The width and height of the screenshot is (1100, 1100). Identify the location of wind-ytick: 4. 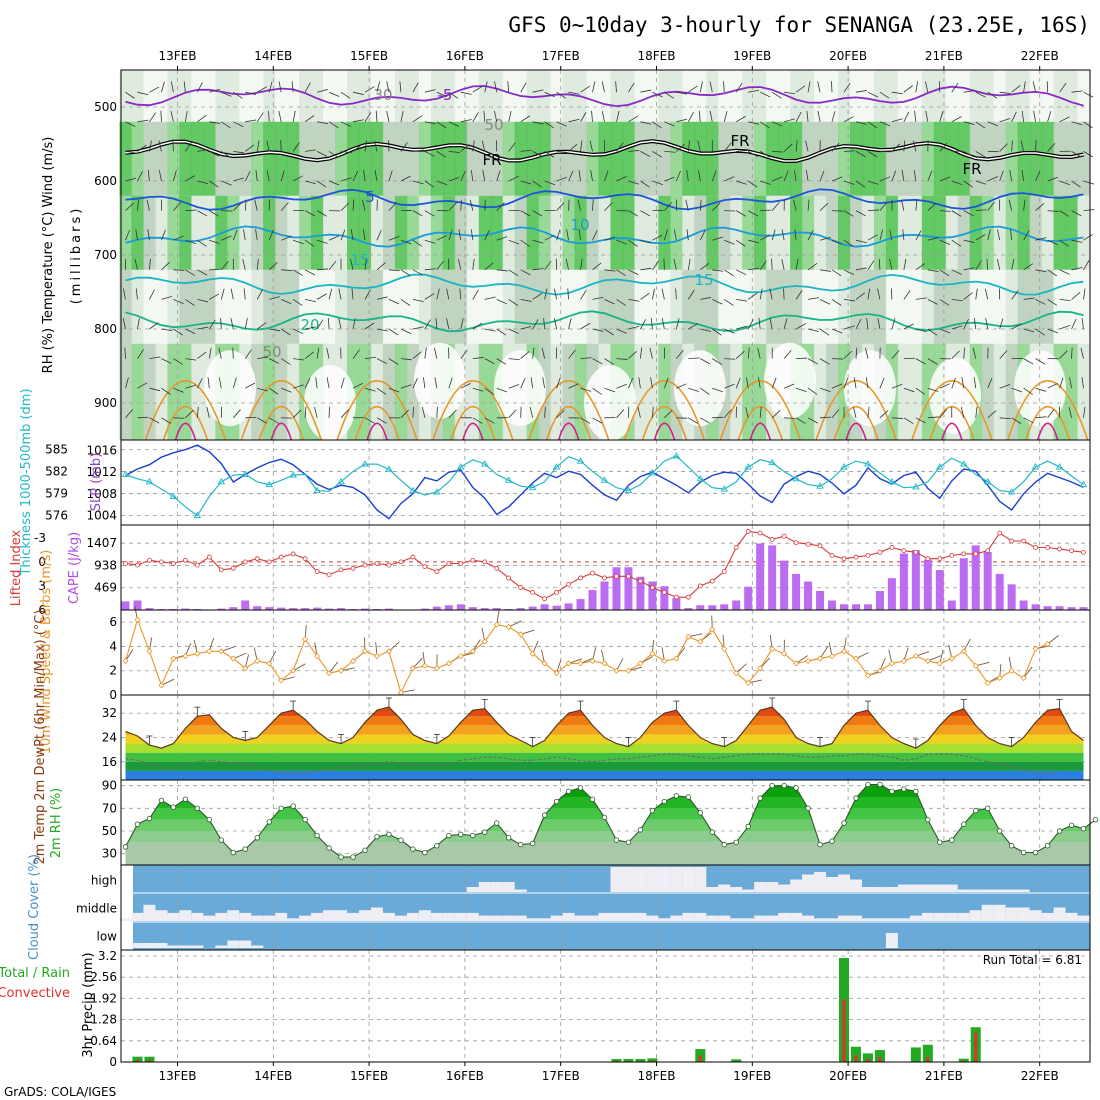
(113, 646).